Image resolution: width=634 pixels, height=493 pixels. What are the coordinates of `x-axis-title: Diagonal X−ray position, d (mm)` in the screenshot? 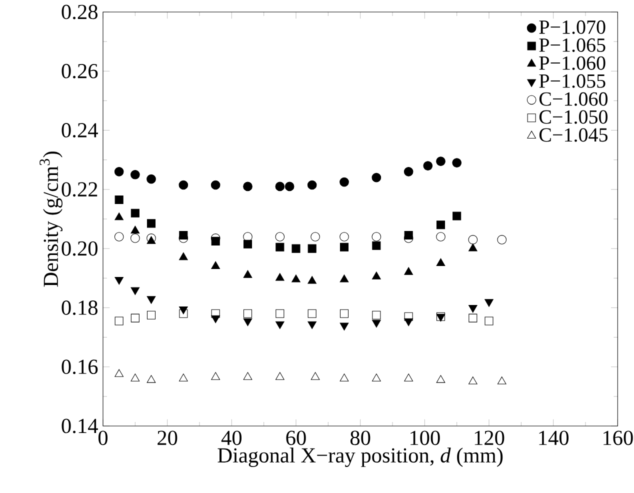 It's located at (360, 457).